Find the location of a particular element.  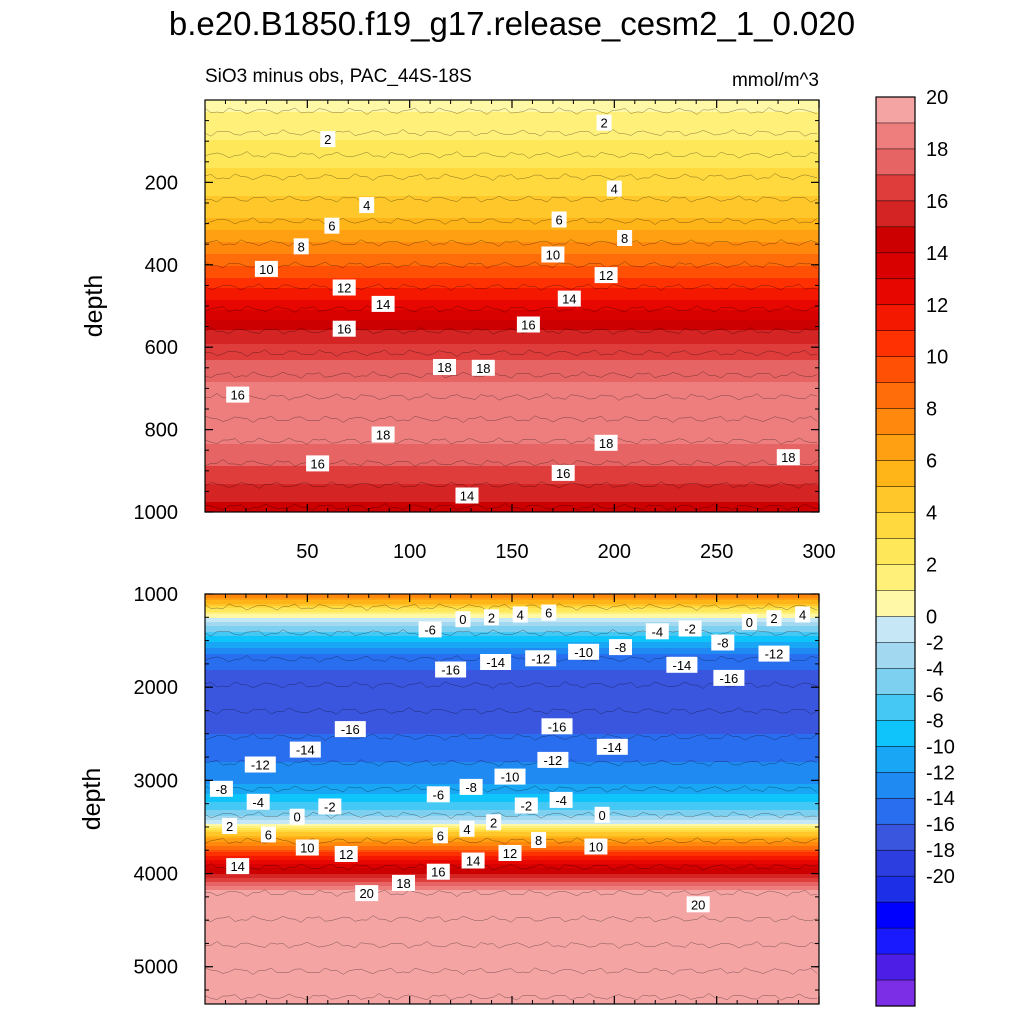

contour-label: 2 is located at coordinates (327, 139).